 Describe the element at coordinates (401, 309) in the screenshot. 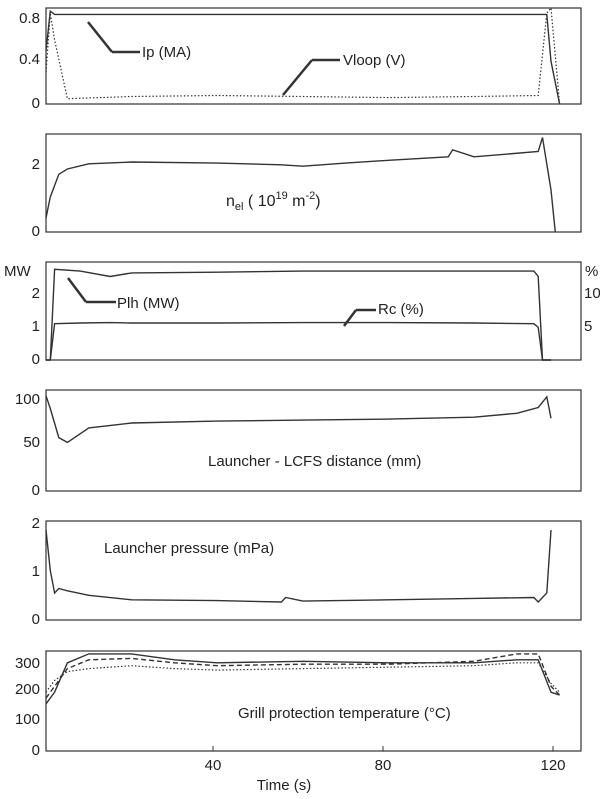

I see `annotation-rc: Rc (%)` at that location.